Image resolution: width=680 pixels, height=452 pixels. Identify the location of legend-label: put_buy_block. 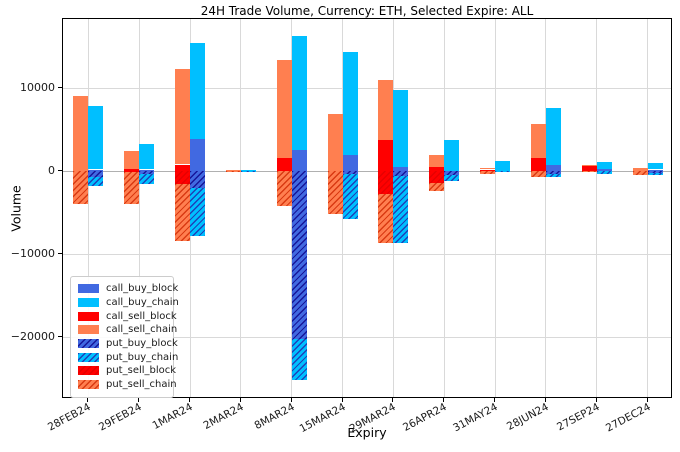
(142, 344).